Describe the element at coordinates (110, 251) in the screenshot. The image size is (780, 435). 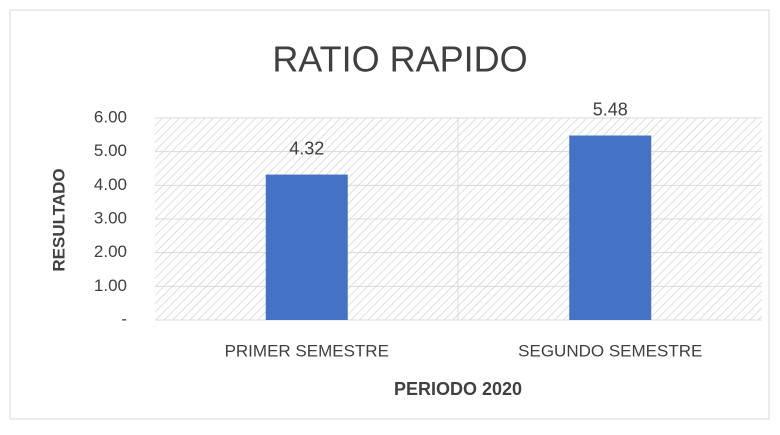
I see `y-tick-label: 2.00` at that location.